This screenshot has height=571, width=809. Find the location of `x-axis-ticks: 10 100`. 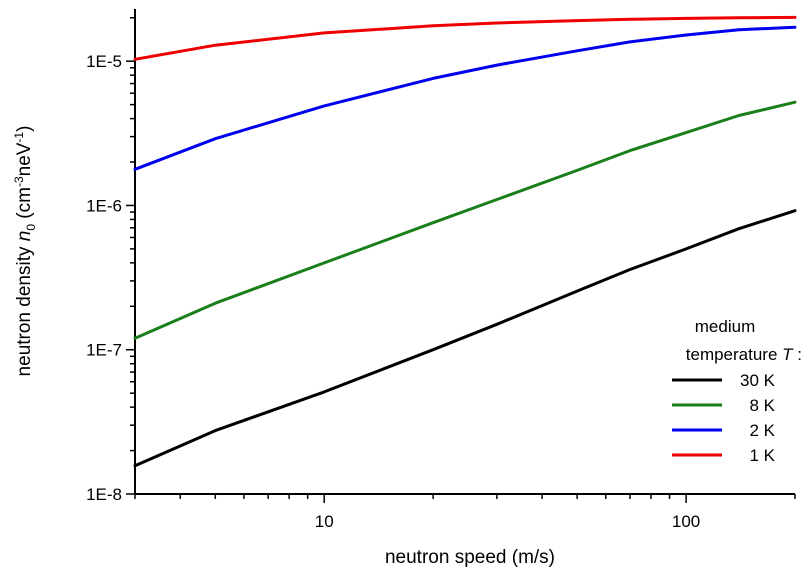

x-axis-ticks: 10 100 is located at coordinates (465, 512).